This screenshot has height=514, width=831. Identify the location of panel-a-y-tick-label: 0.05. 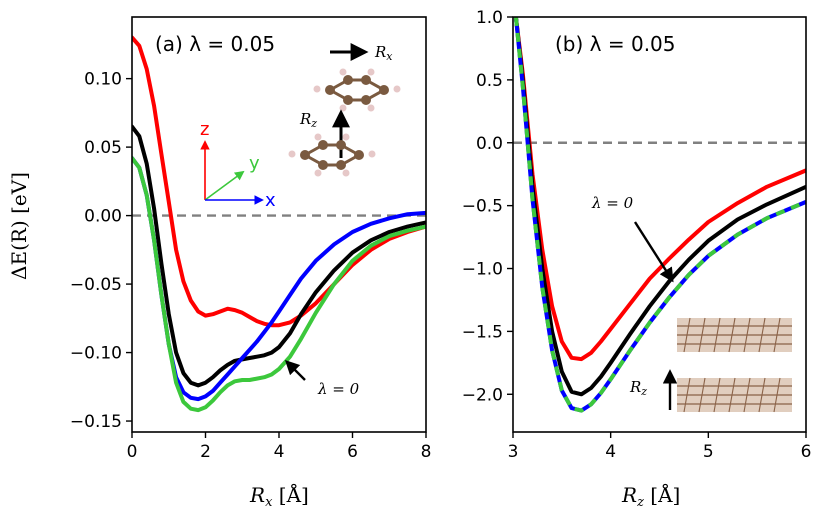
(103, 148).